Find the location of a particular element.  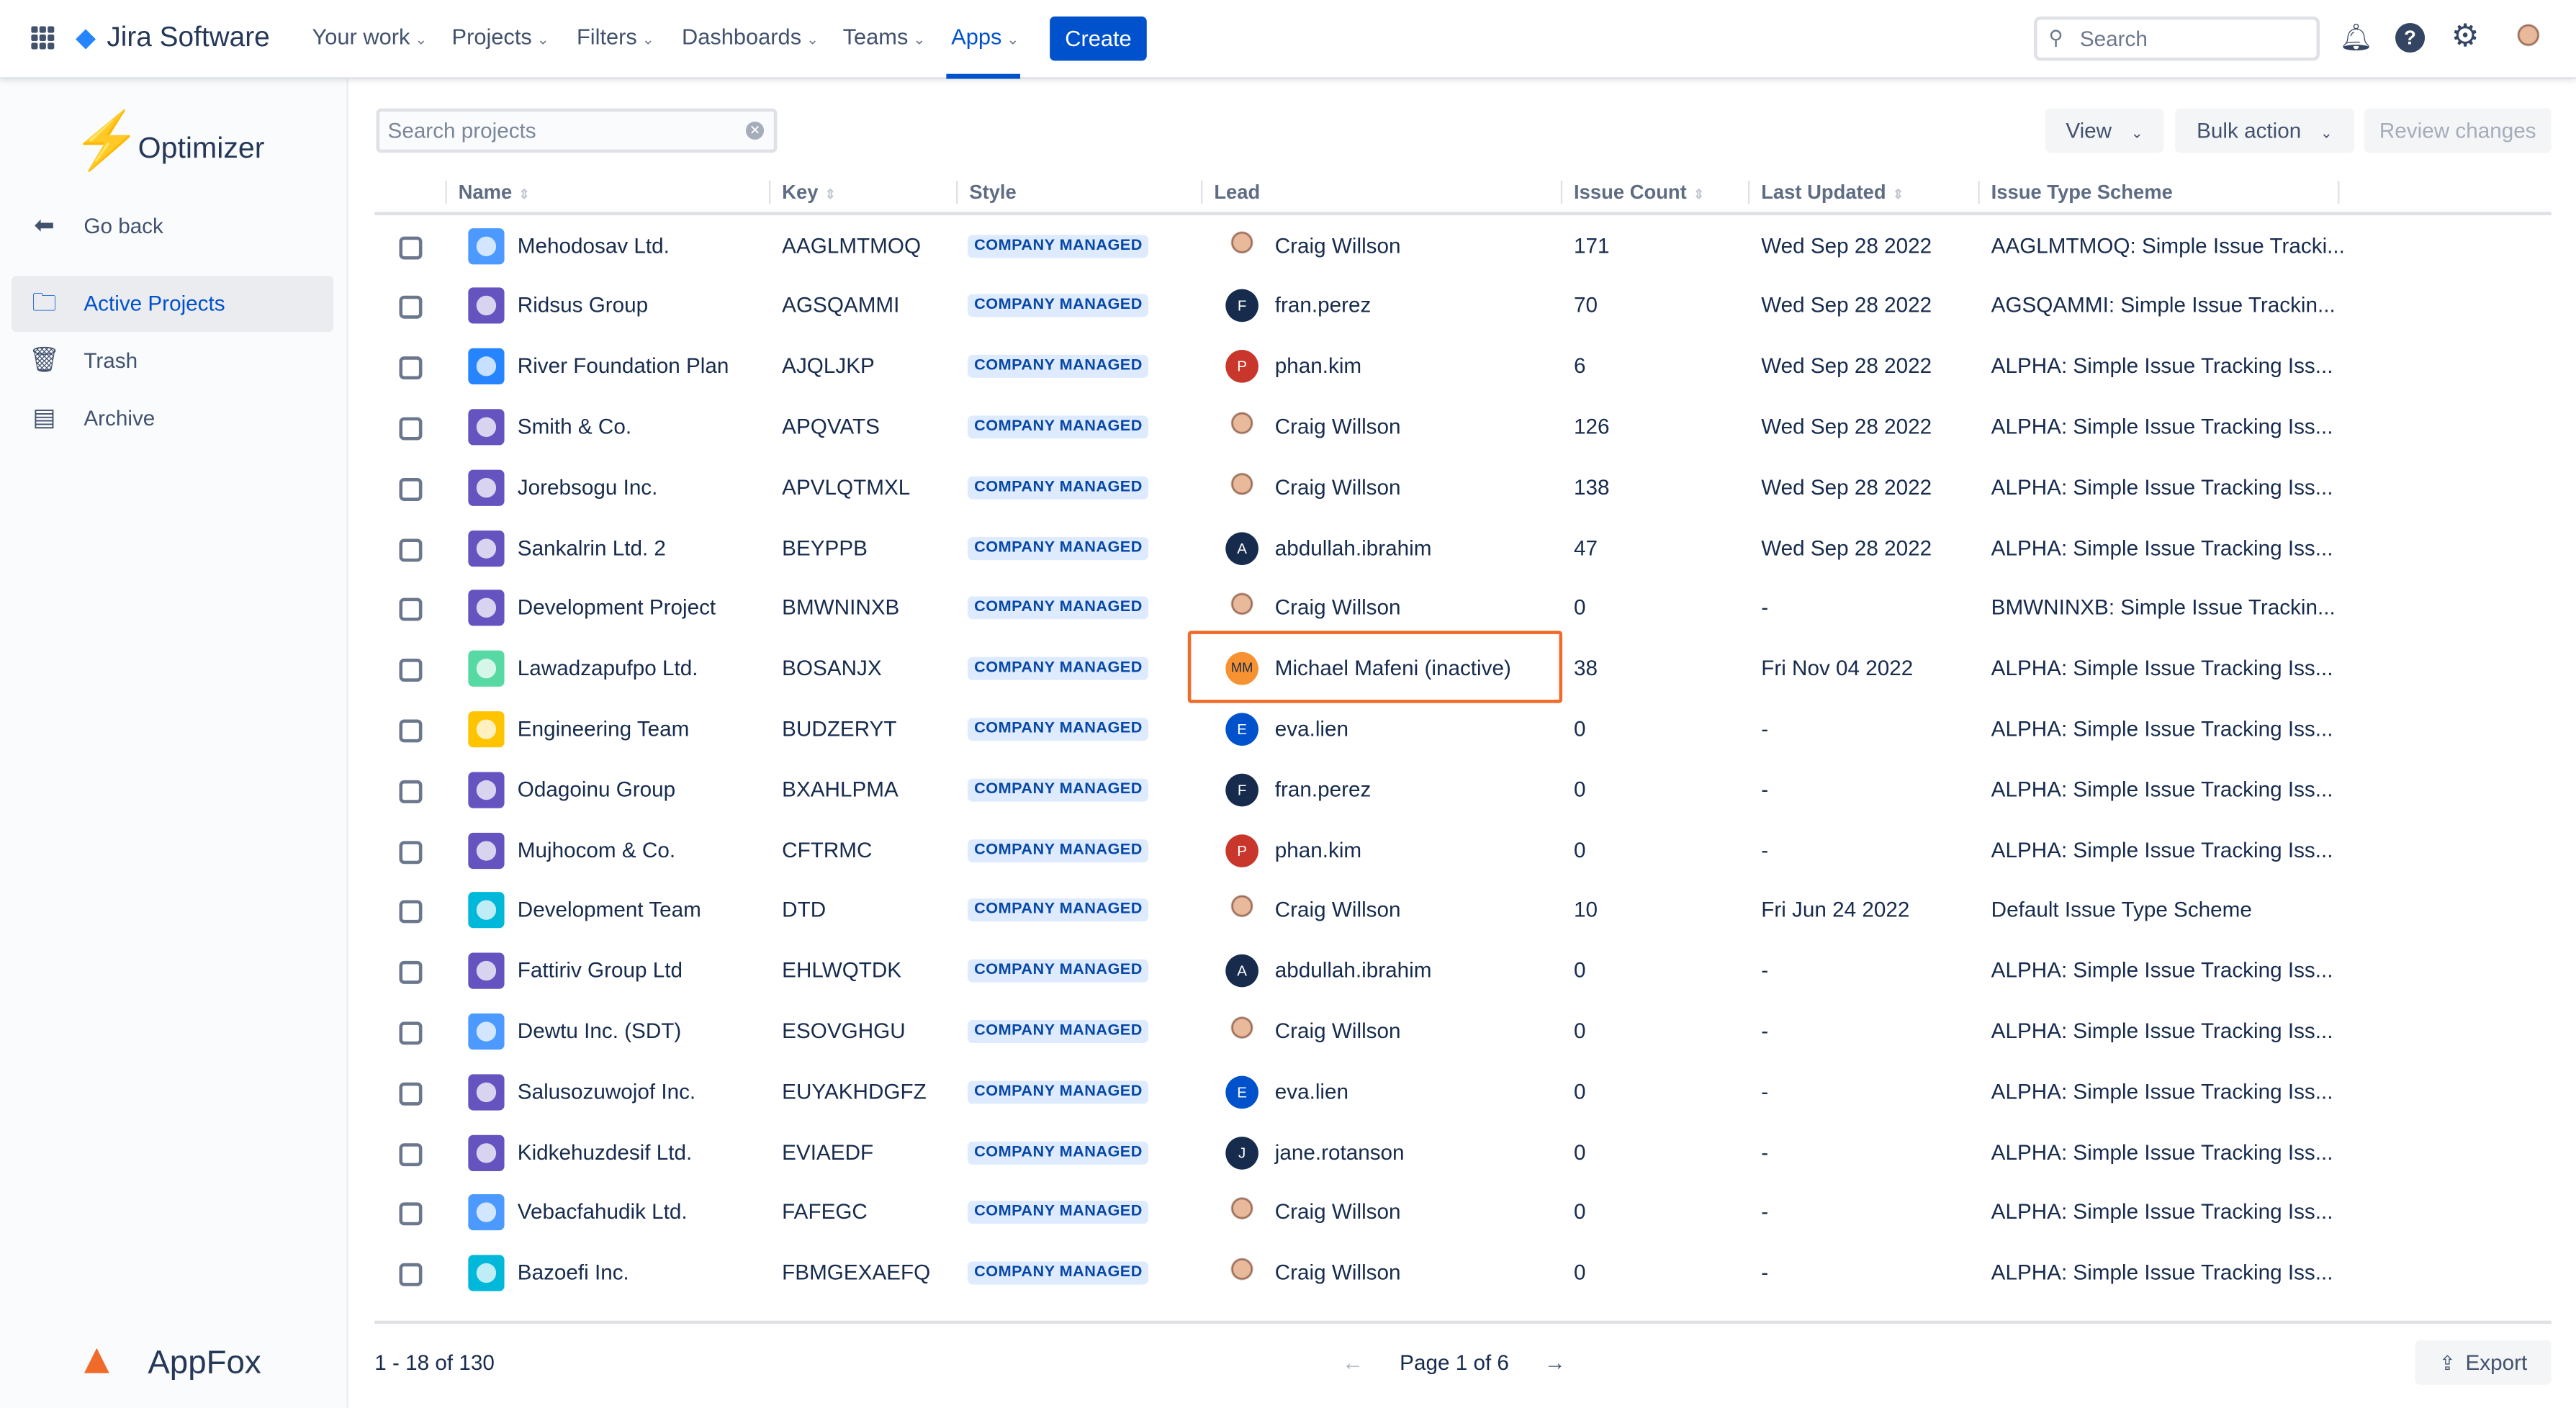

lead-name: Michael Mafeni (inactive) is located at coordinates (1392, 667).